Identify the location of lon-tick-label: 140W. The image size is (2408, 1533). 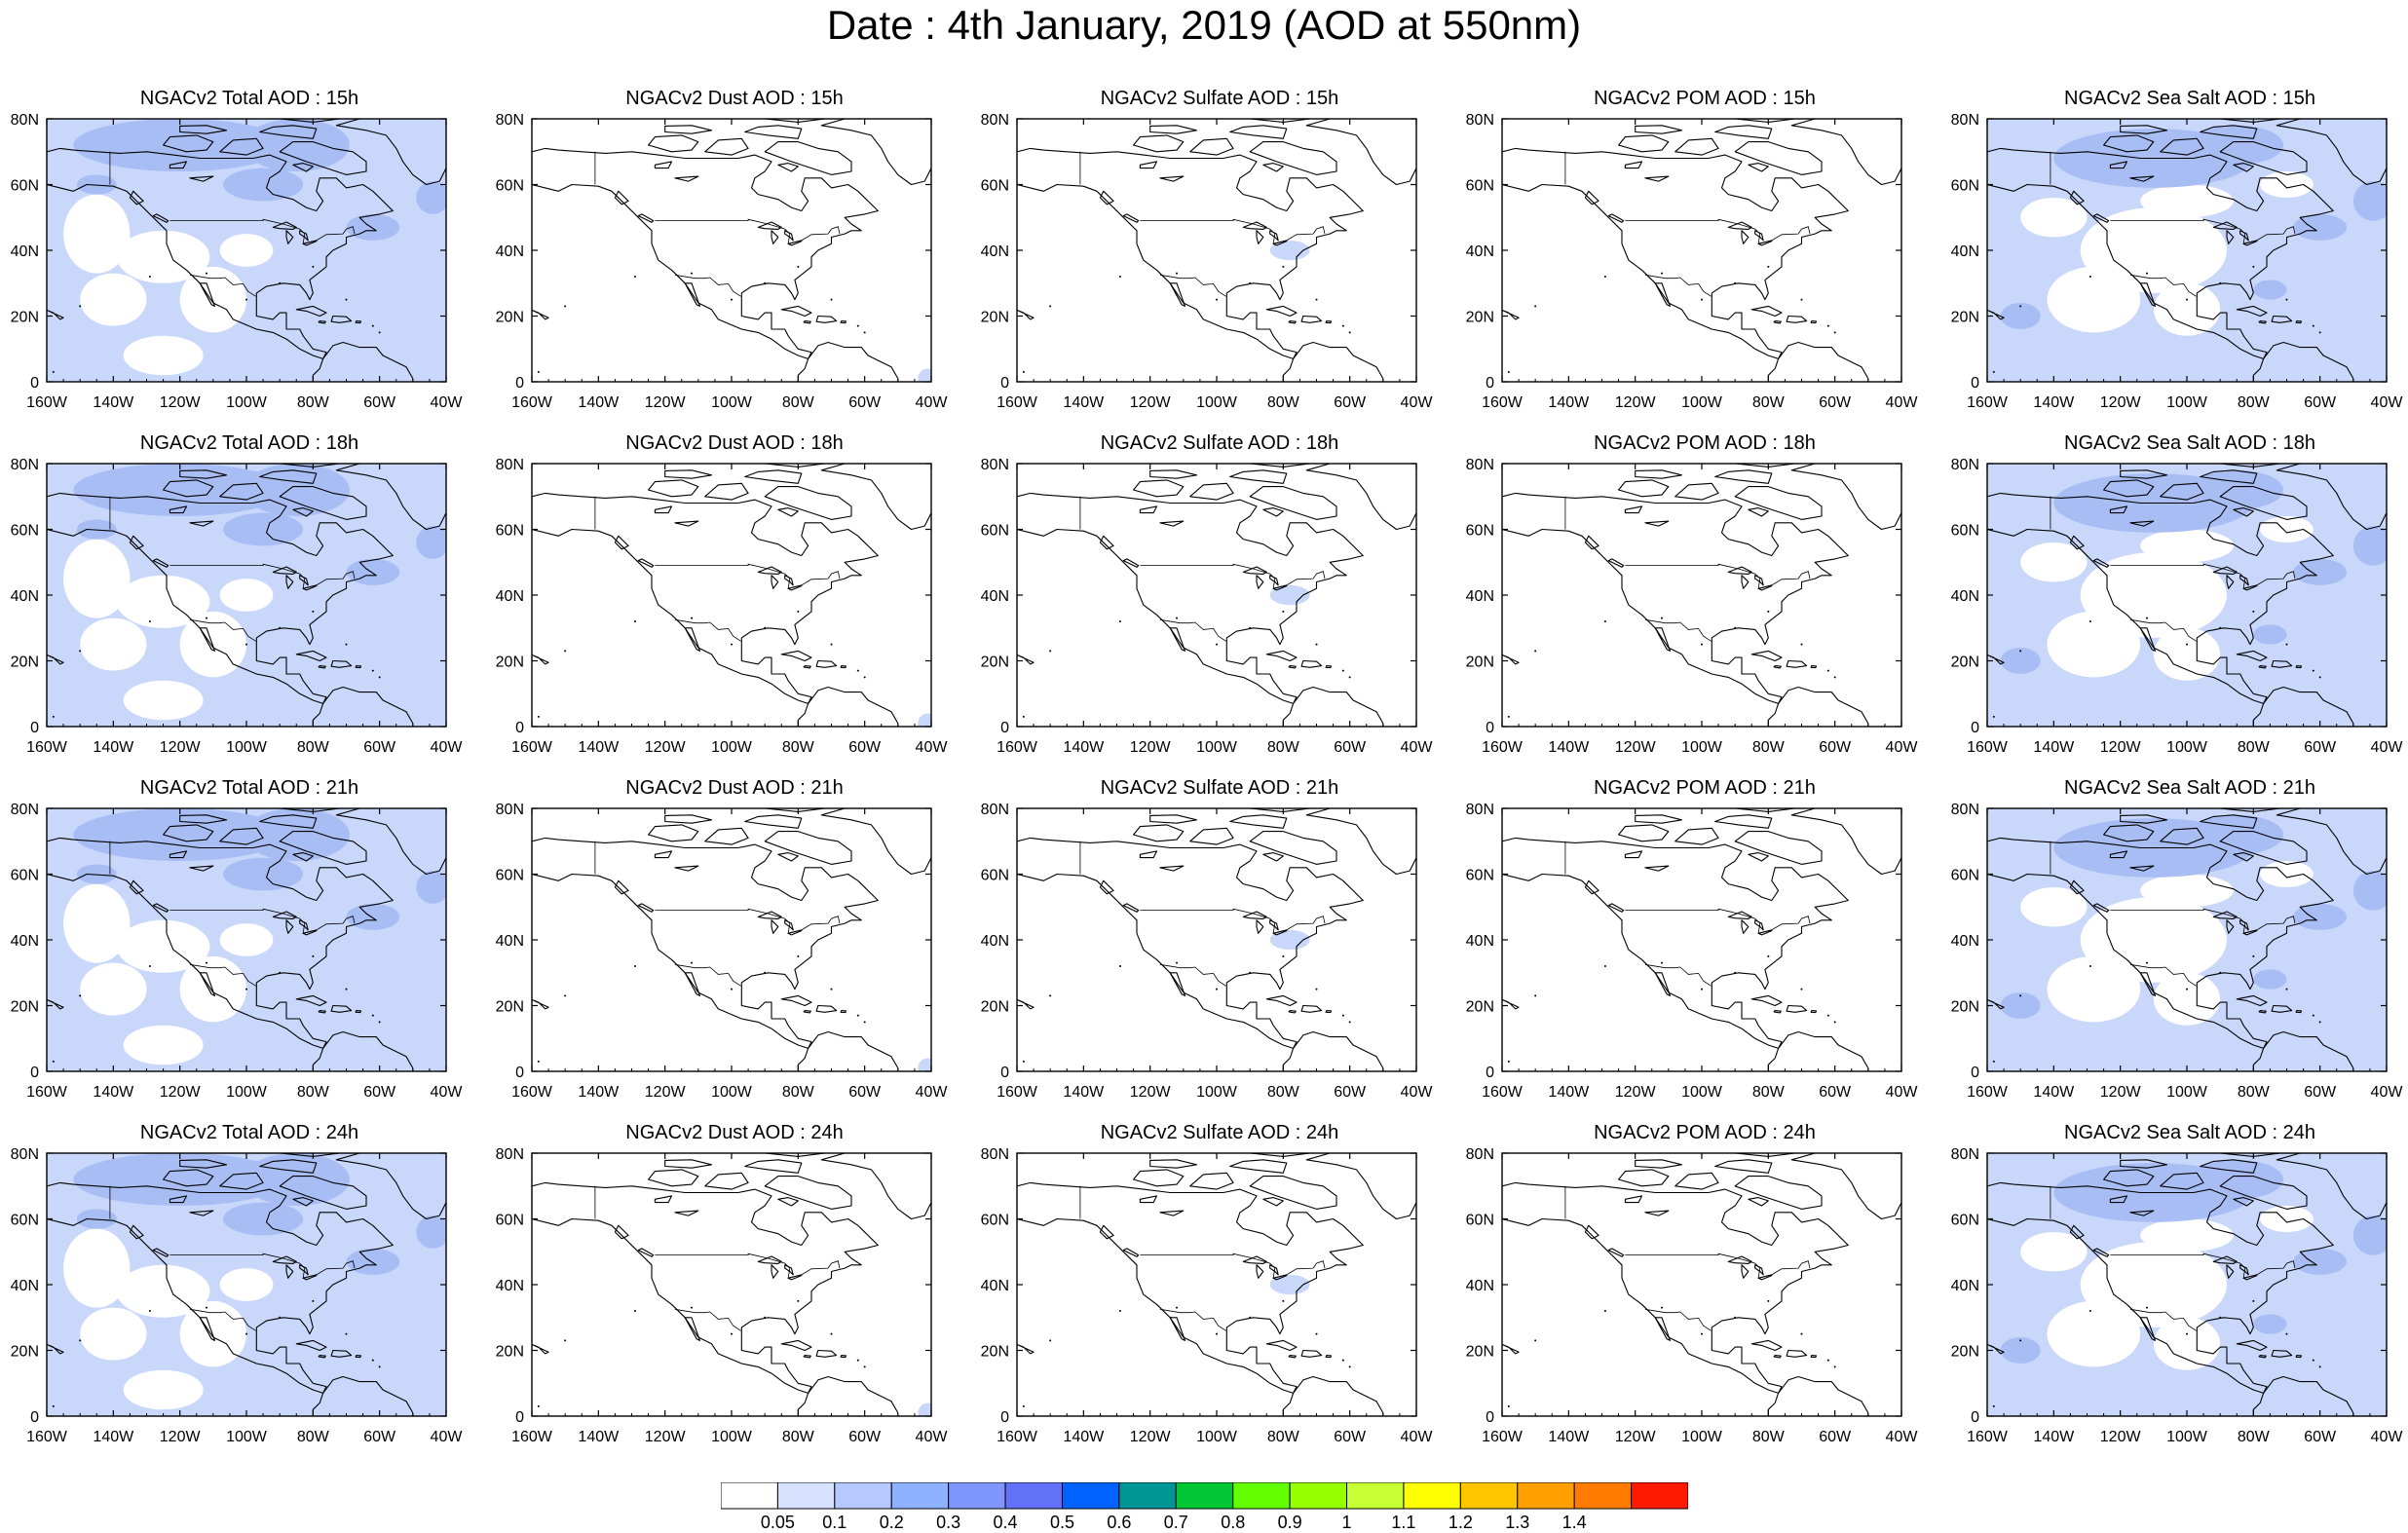
(2054, 1092).